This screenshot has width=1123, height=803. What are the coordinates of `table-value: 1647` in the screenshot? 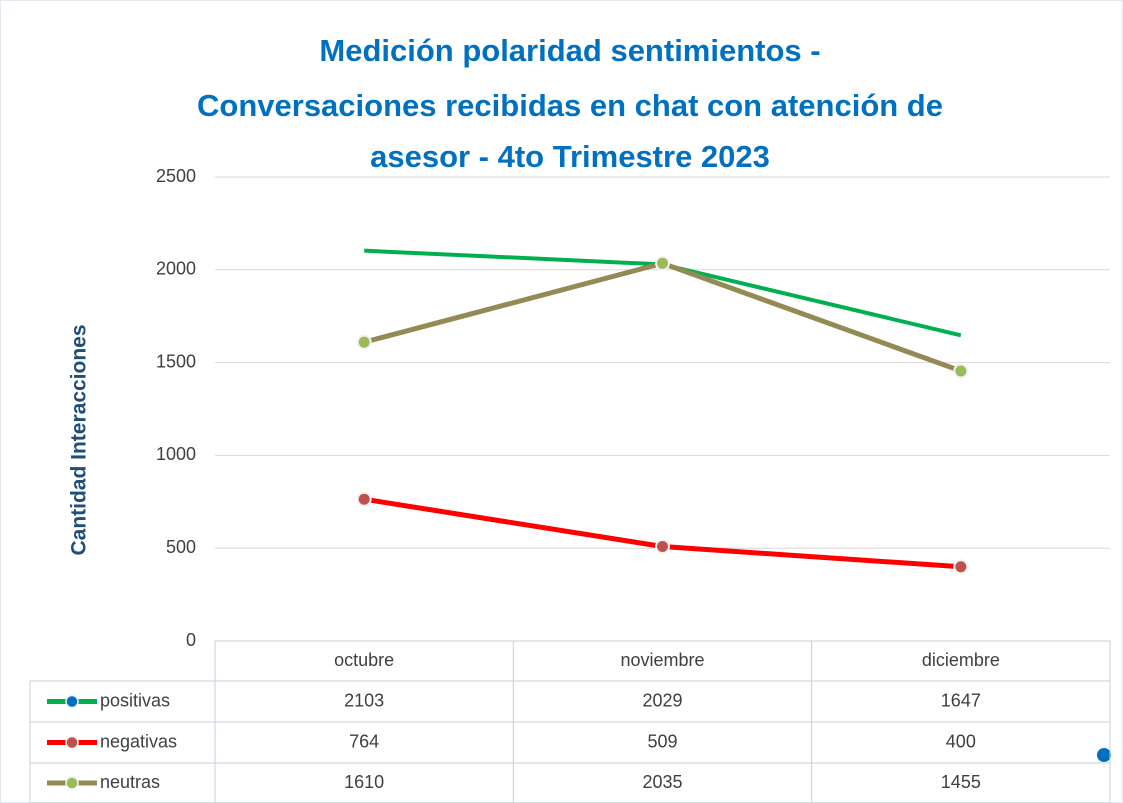 It's located at (961, 700).